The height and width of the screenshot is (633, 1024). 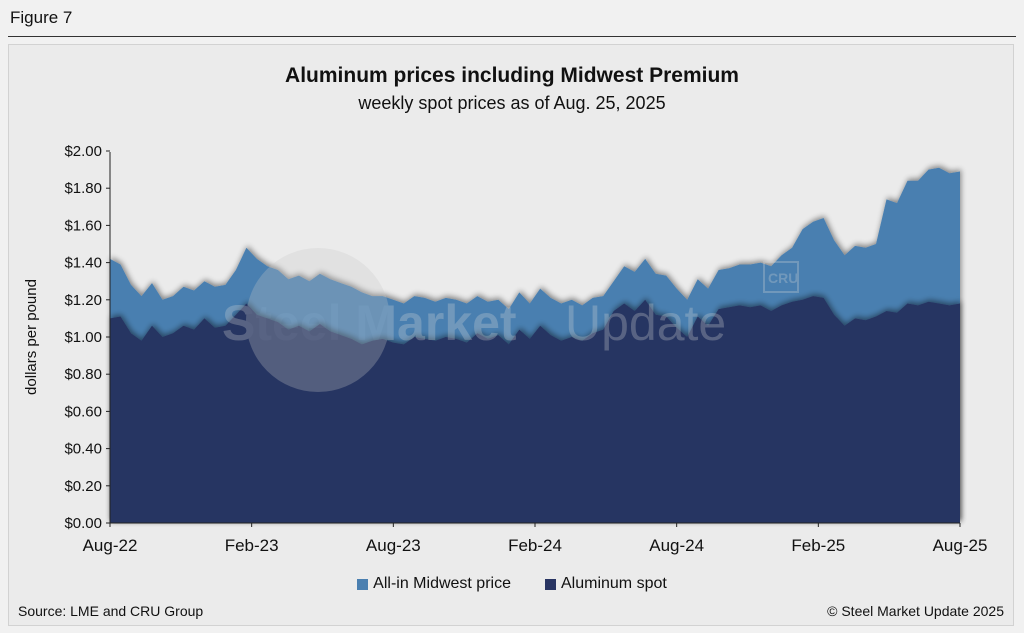 I want to click on watermark-badge, so click(x=781, y=277).